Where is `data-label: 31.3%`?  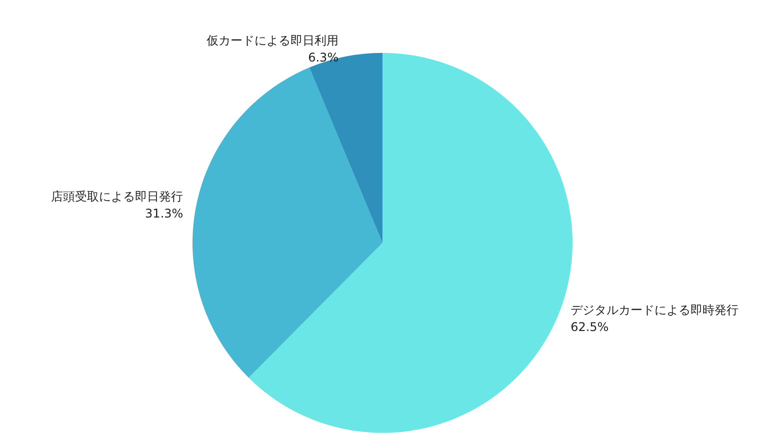 data-label: 31.3% is located at coordinates (164, 213).